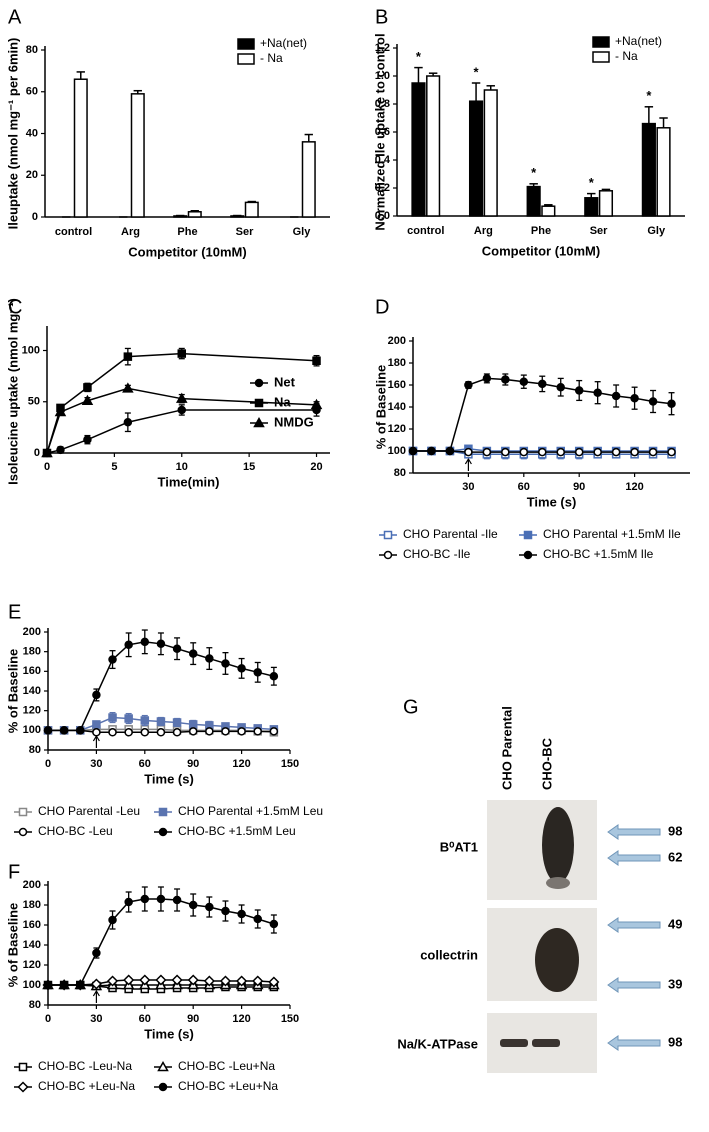 This screenshot has height=1132, width=709. I want to click on y-tick-label: 120, so click(397, 429).